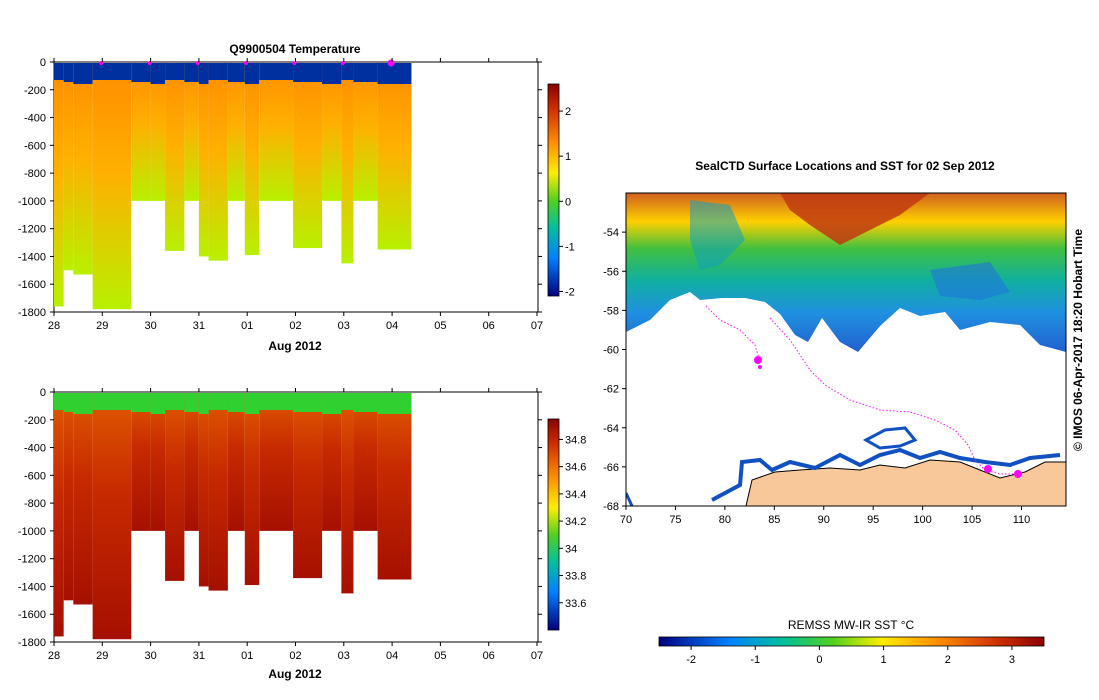  I want to click on colorbar-tick-label: 33.6, so click(575, 604).